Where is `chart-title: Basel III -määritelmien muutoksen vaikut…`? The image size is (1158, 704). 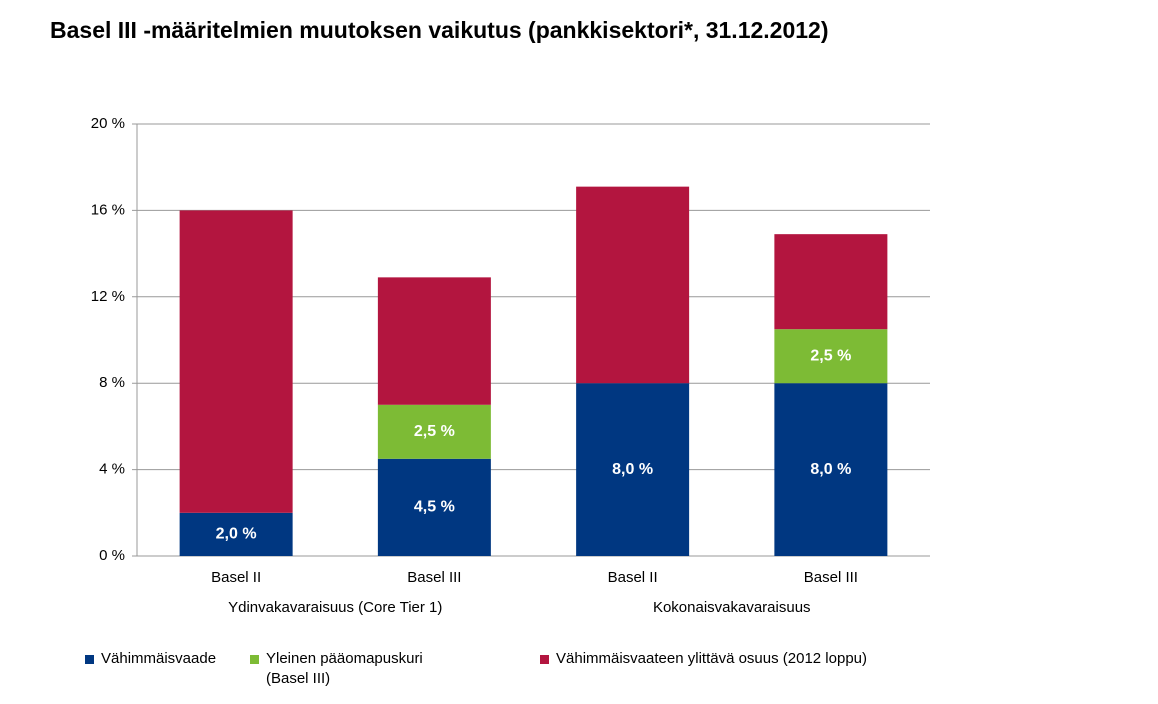
chart-title: Basel III -määritelmien muutoksen vaikut… is located at coordinates (439, 30).